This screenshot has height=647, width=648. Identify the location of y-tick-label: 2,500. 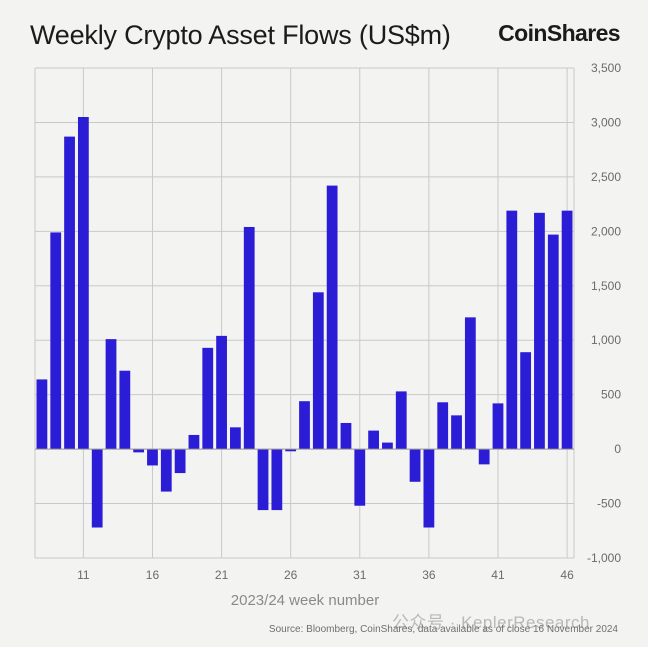
(606, 177).